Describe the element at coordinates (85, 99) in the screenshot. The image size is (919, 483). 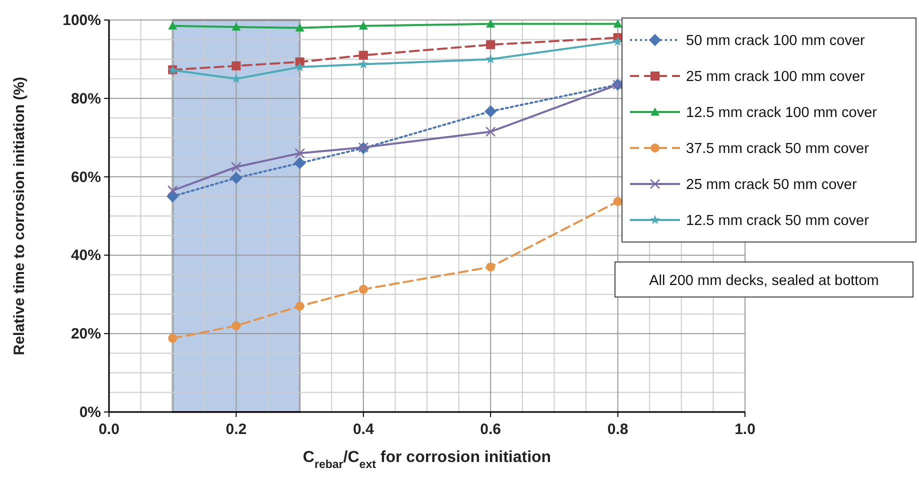
I see `y-tick-label: 80%` at that location.